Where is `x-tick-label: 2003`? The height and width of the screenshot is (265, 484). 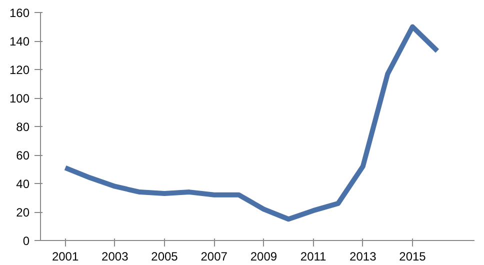
x-tick-label: 2003 is located at coordinates (115, 257).